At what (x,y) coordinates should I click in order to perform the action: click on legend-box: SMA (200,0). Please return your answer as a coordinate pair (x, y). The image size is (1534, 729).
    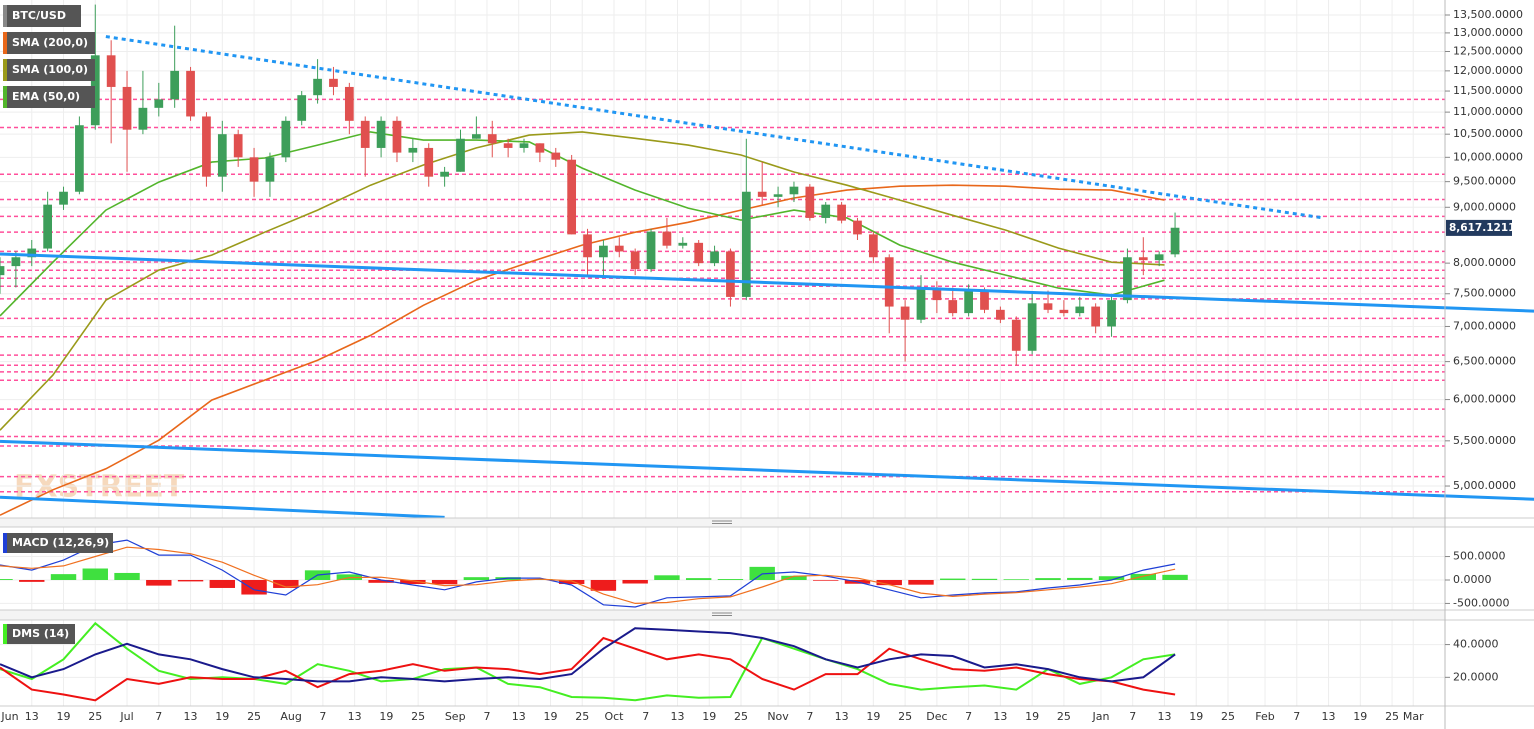
    Looking at the image, I should click on (49, 43).